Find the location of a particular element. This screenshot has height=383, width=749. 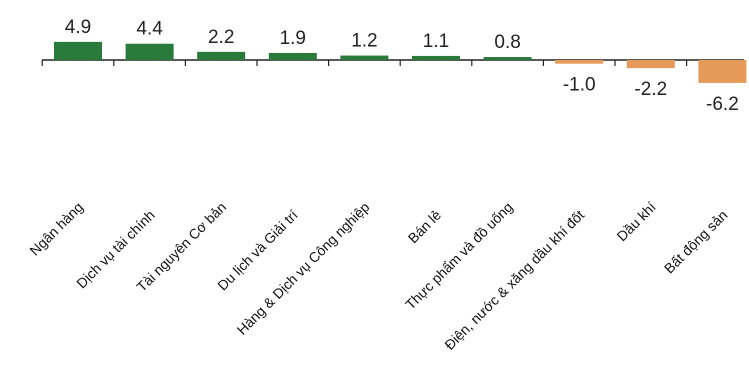

data-label: 4.4 is located at coordinates (149, 29).